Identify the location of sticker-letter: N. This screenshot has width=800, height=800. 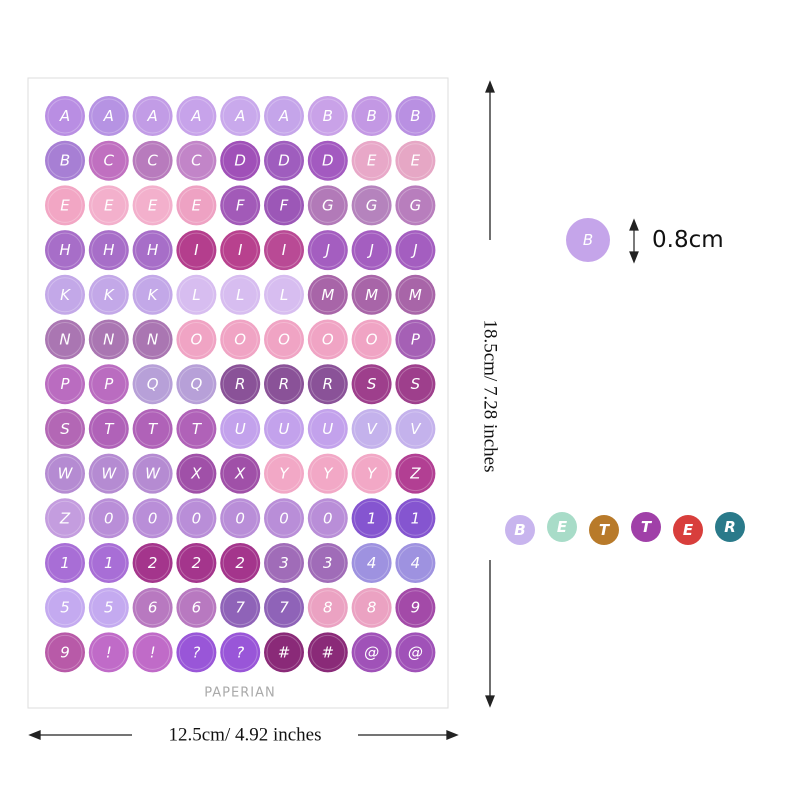
(152, 340).